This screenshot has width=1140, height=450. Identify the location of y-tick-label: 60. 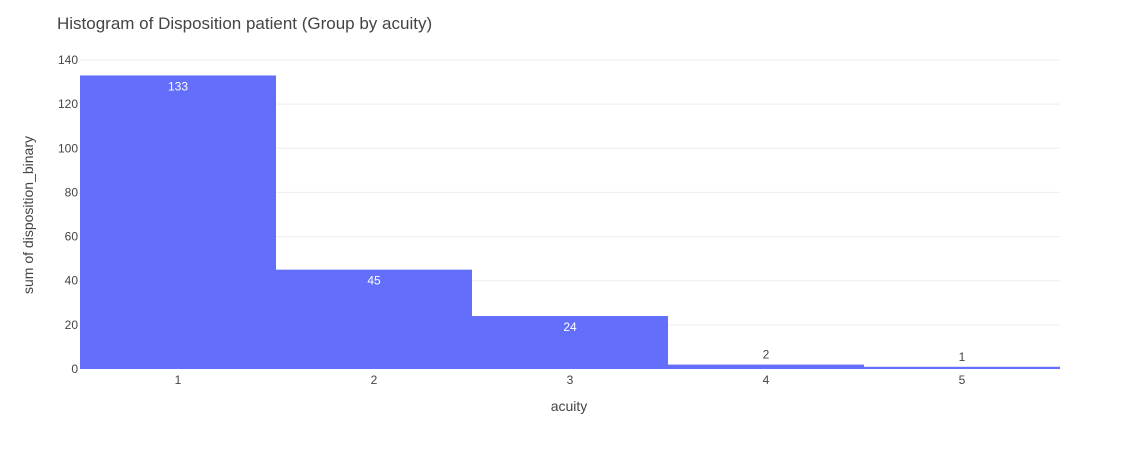
(72, 237).